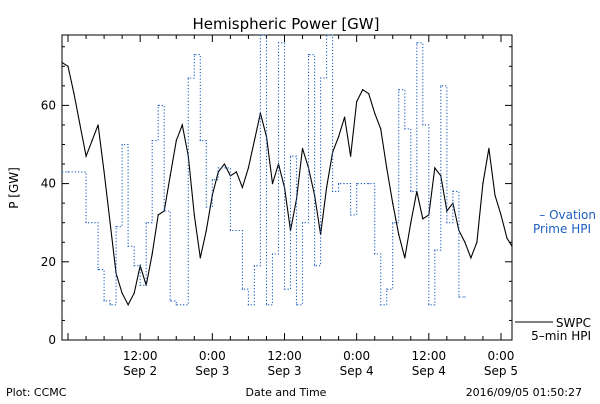  What do you see at coordinates (212, 371) in the screenshot?
I see `x-tick-date-label: Sep 3` at bounding box center [212, 371].